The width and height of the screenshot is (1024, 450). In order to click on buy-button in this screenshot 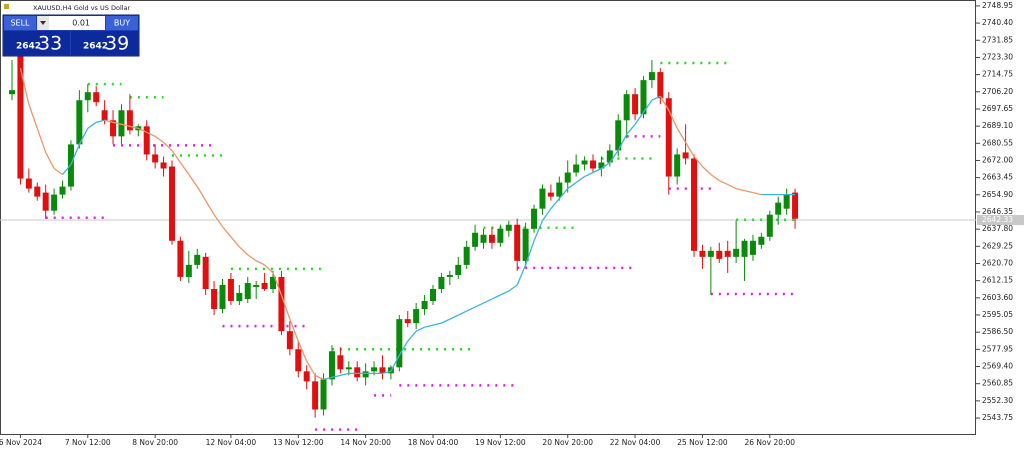, I will do `click(122, 23)`.